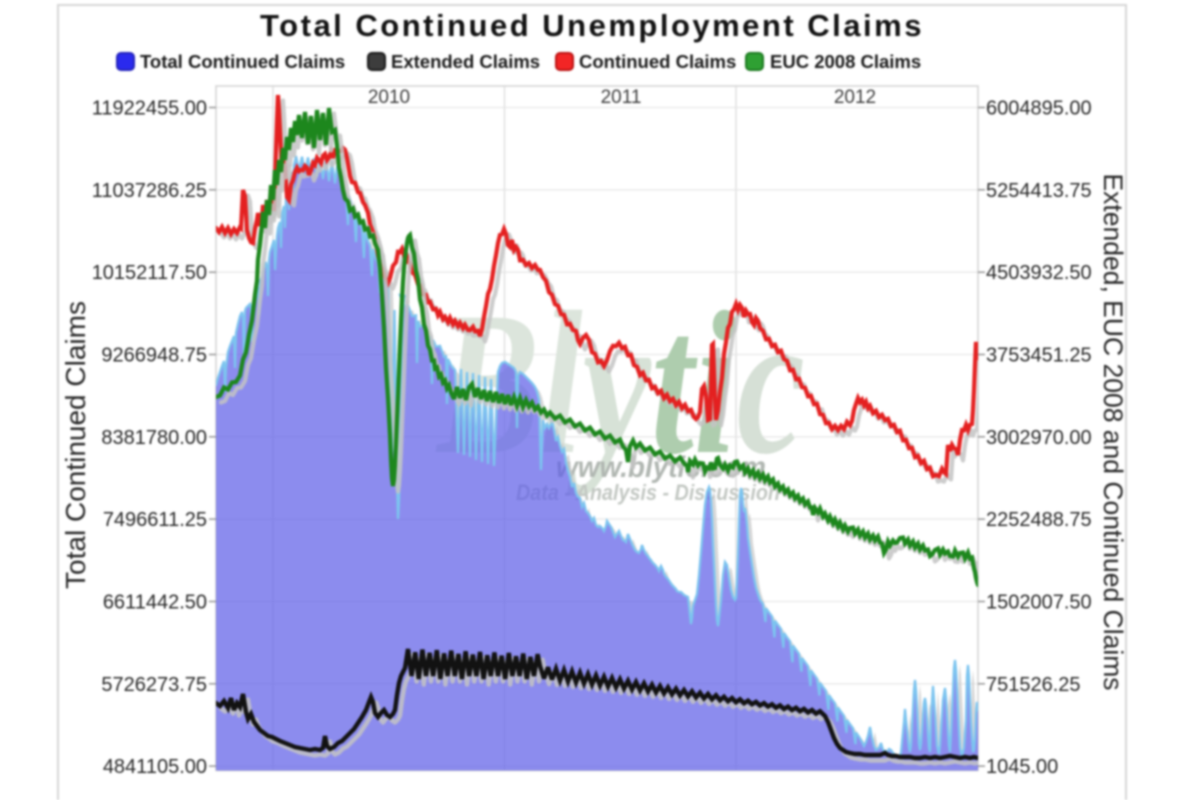  Describe the element at coordinates (154, 356) in the screenshot. I see `svg-text: 9266948.75` at that location.